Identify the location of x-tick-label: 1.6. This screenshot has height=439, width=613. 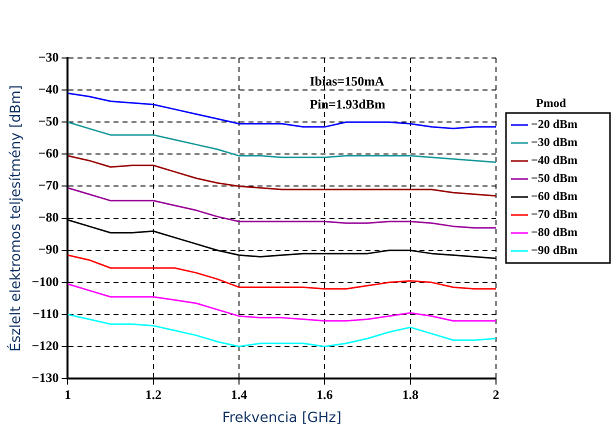
(325, 394).